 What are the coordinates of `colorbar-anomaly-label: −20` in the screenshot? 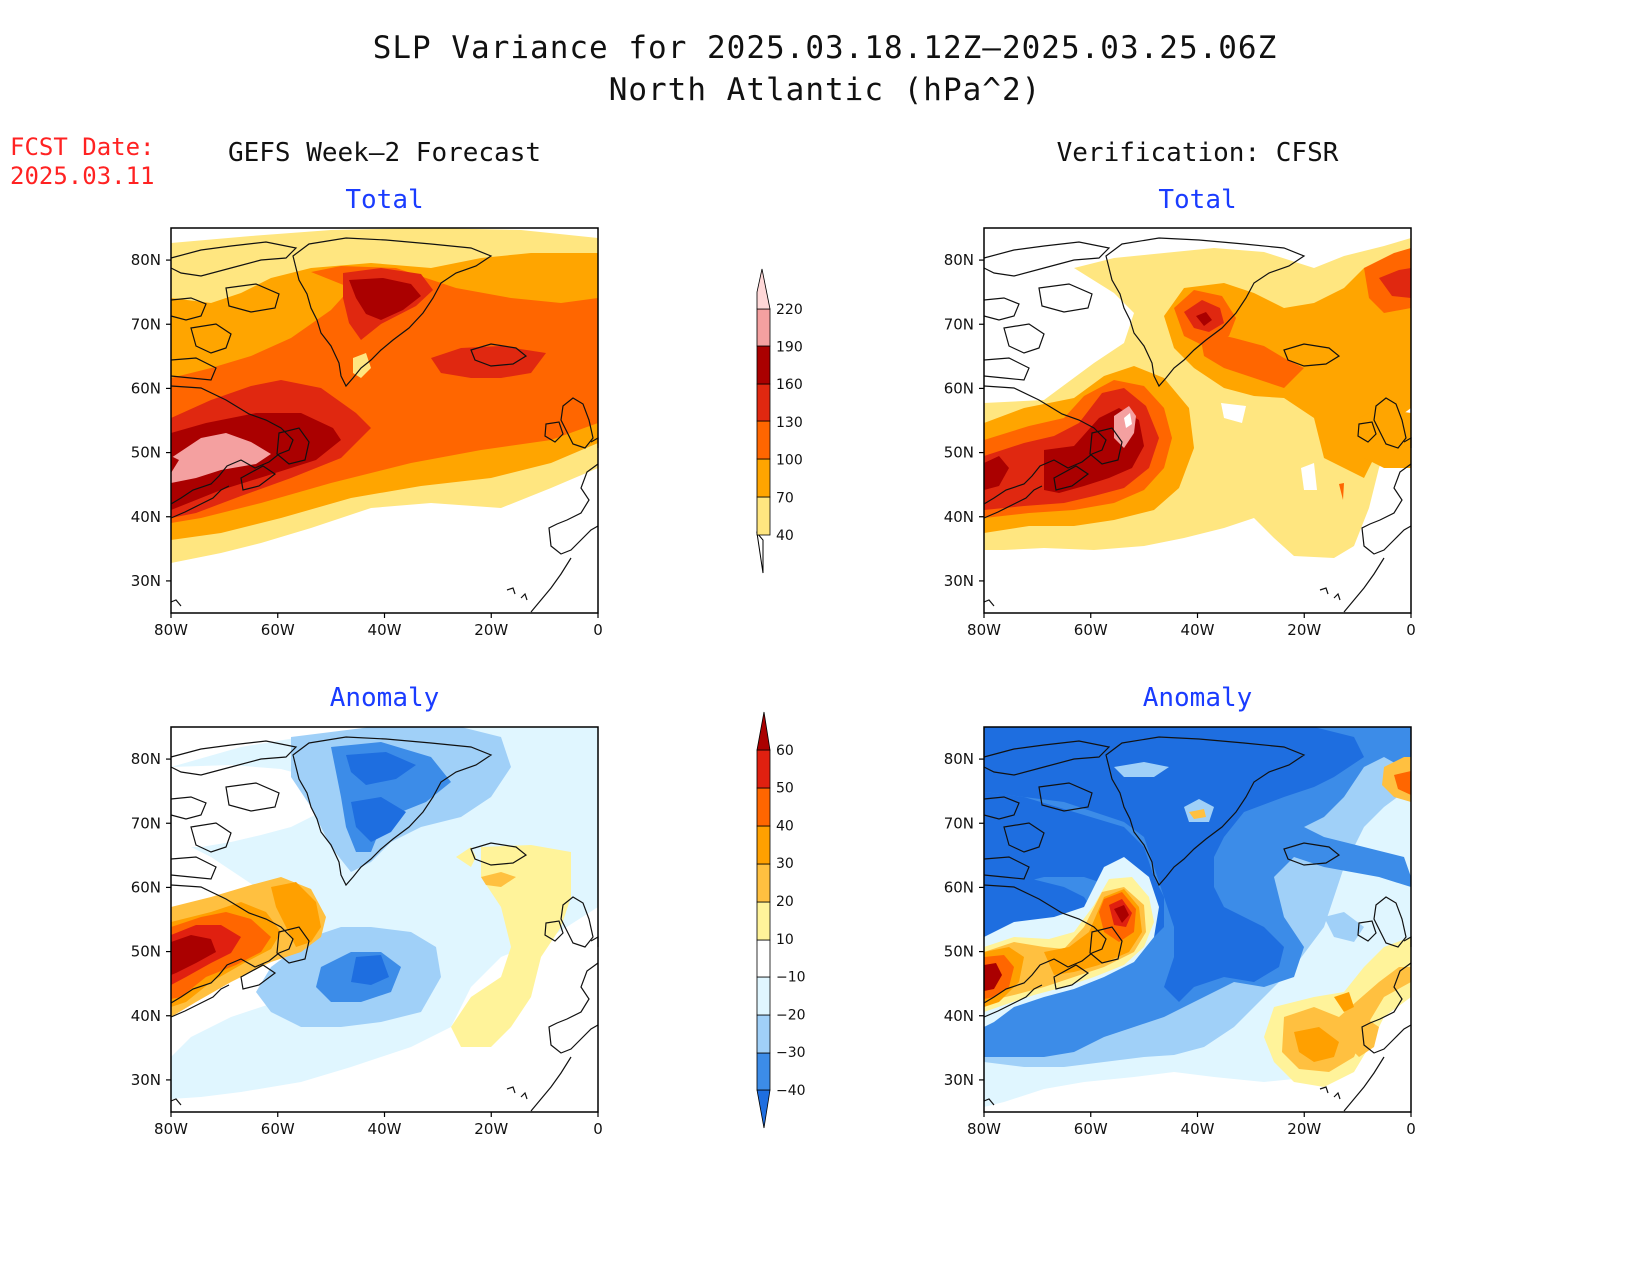 It's located at (791, 1015).